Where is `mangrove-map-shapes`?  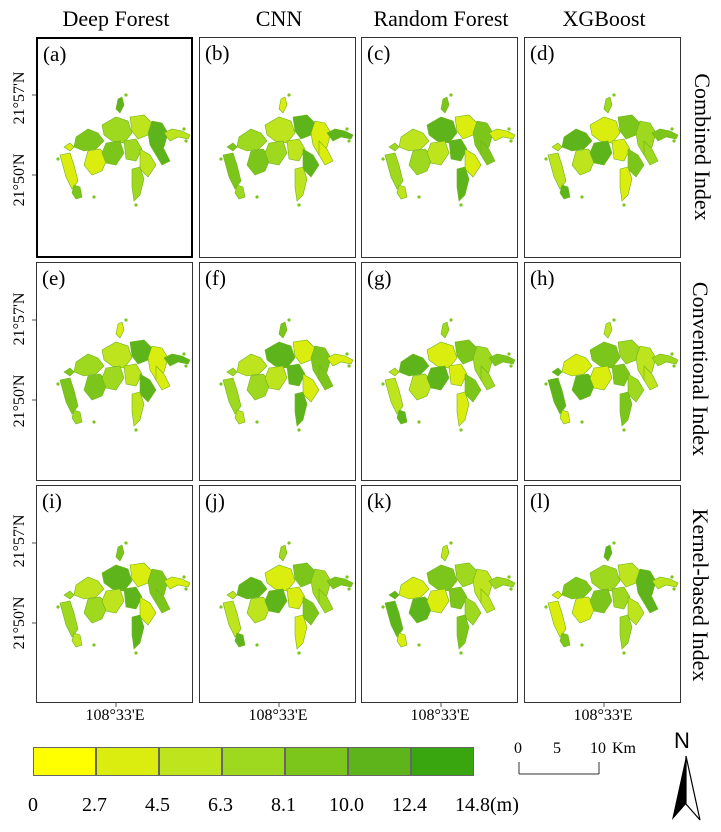 mangrove-map-shapes is located at coordinates (448, 375).